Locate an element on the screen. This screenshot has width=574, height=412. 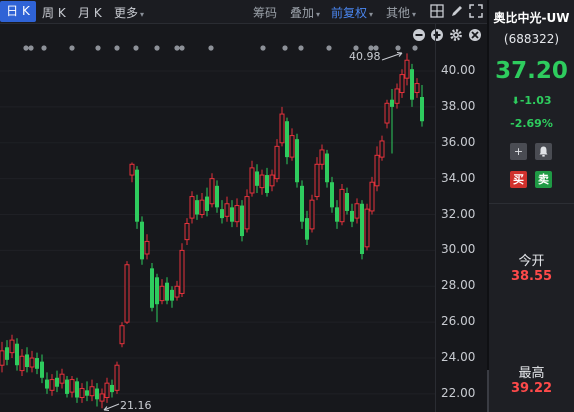
plus-circle-icon is located at coordinates (437, 35).